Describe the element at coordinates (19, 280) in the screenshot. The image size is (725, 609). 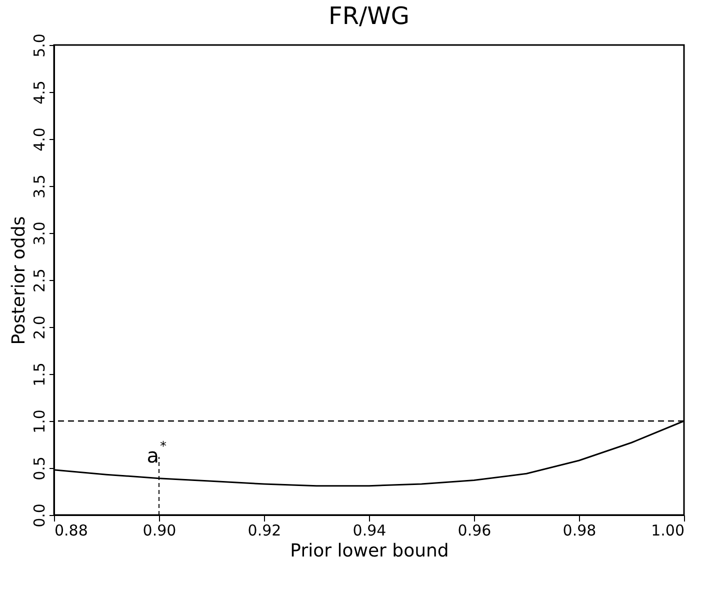
I see `y-axis-title: Posterior odds` at that location.